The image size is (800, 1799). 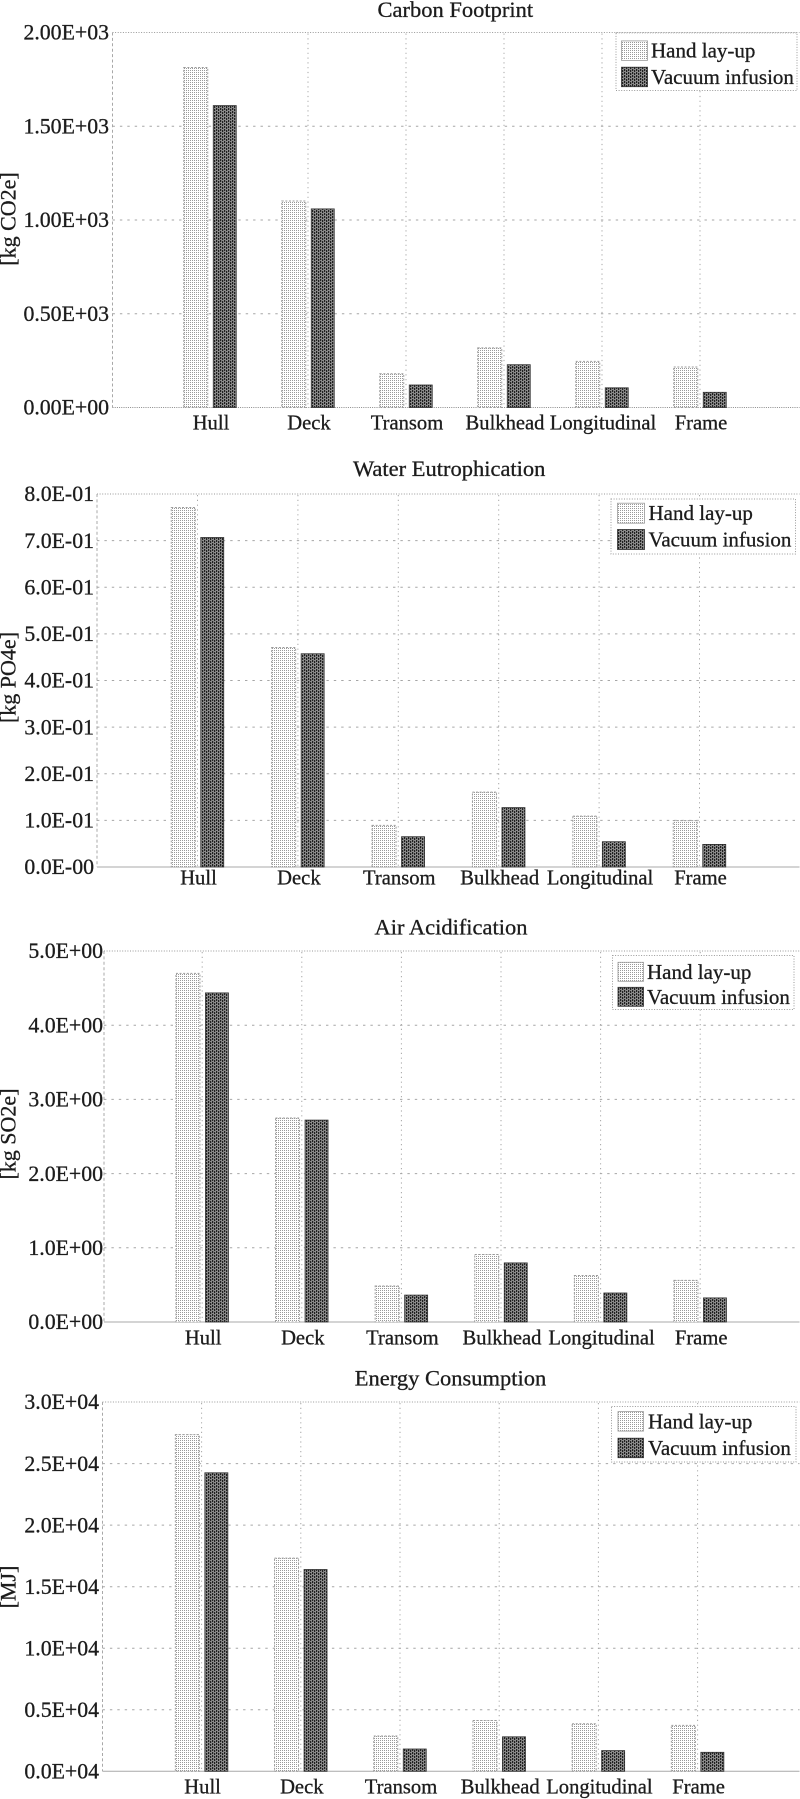 I want to click on svg-text: 1.0E+00, so click(x=65, y=1248).